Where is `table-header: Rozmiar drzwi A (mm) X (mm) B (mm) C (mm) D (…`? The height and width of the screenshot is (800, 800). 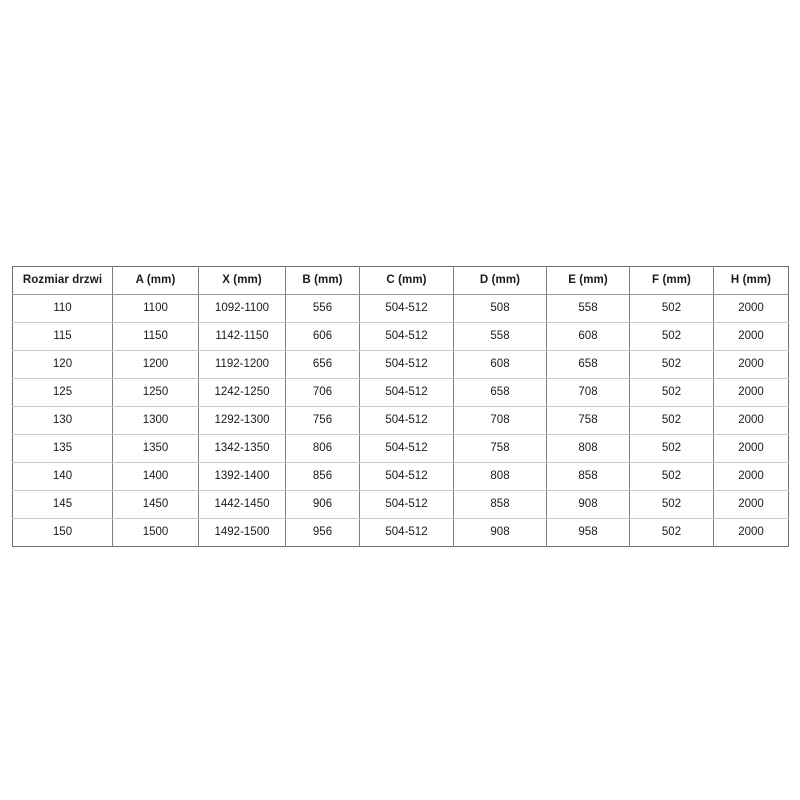
table-header: Rozmiar drzwi A (mm) X (mm) B (mm) C (mm) D (… is located at coordinates (400, 280).